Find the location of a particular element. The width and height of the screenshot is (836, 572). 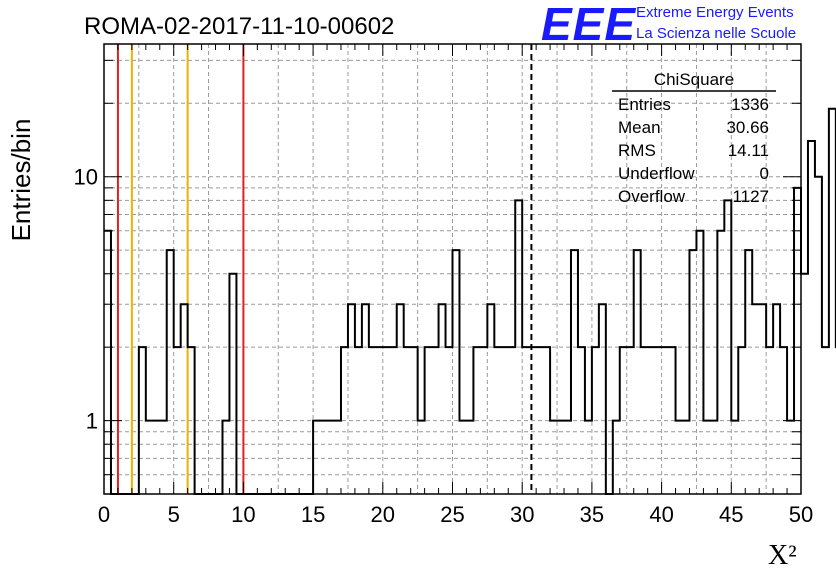

x-tick-label: 0 is located at coordinates (104, 514).